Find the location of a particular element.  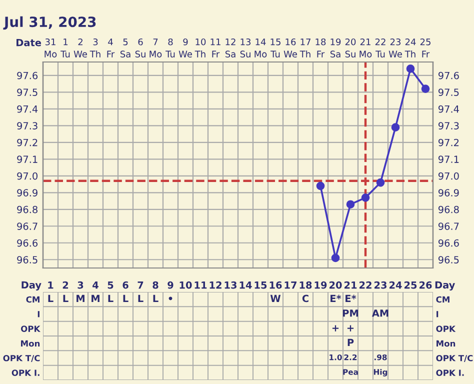

y2-tick-label: 97.4 is located at coordinates (448, 109).